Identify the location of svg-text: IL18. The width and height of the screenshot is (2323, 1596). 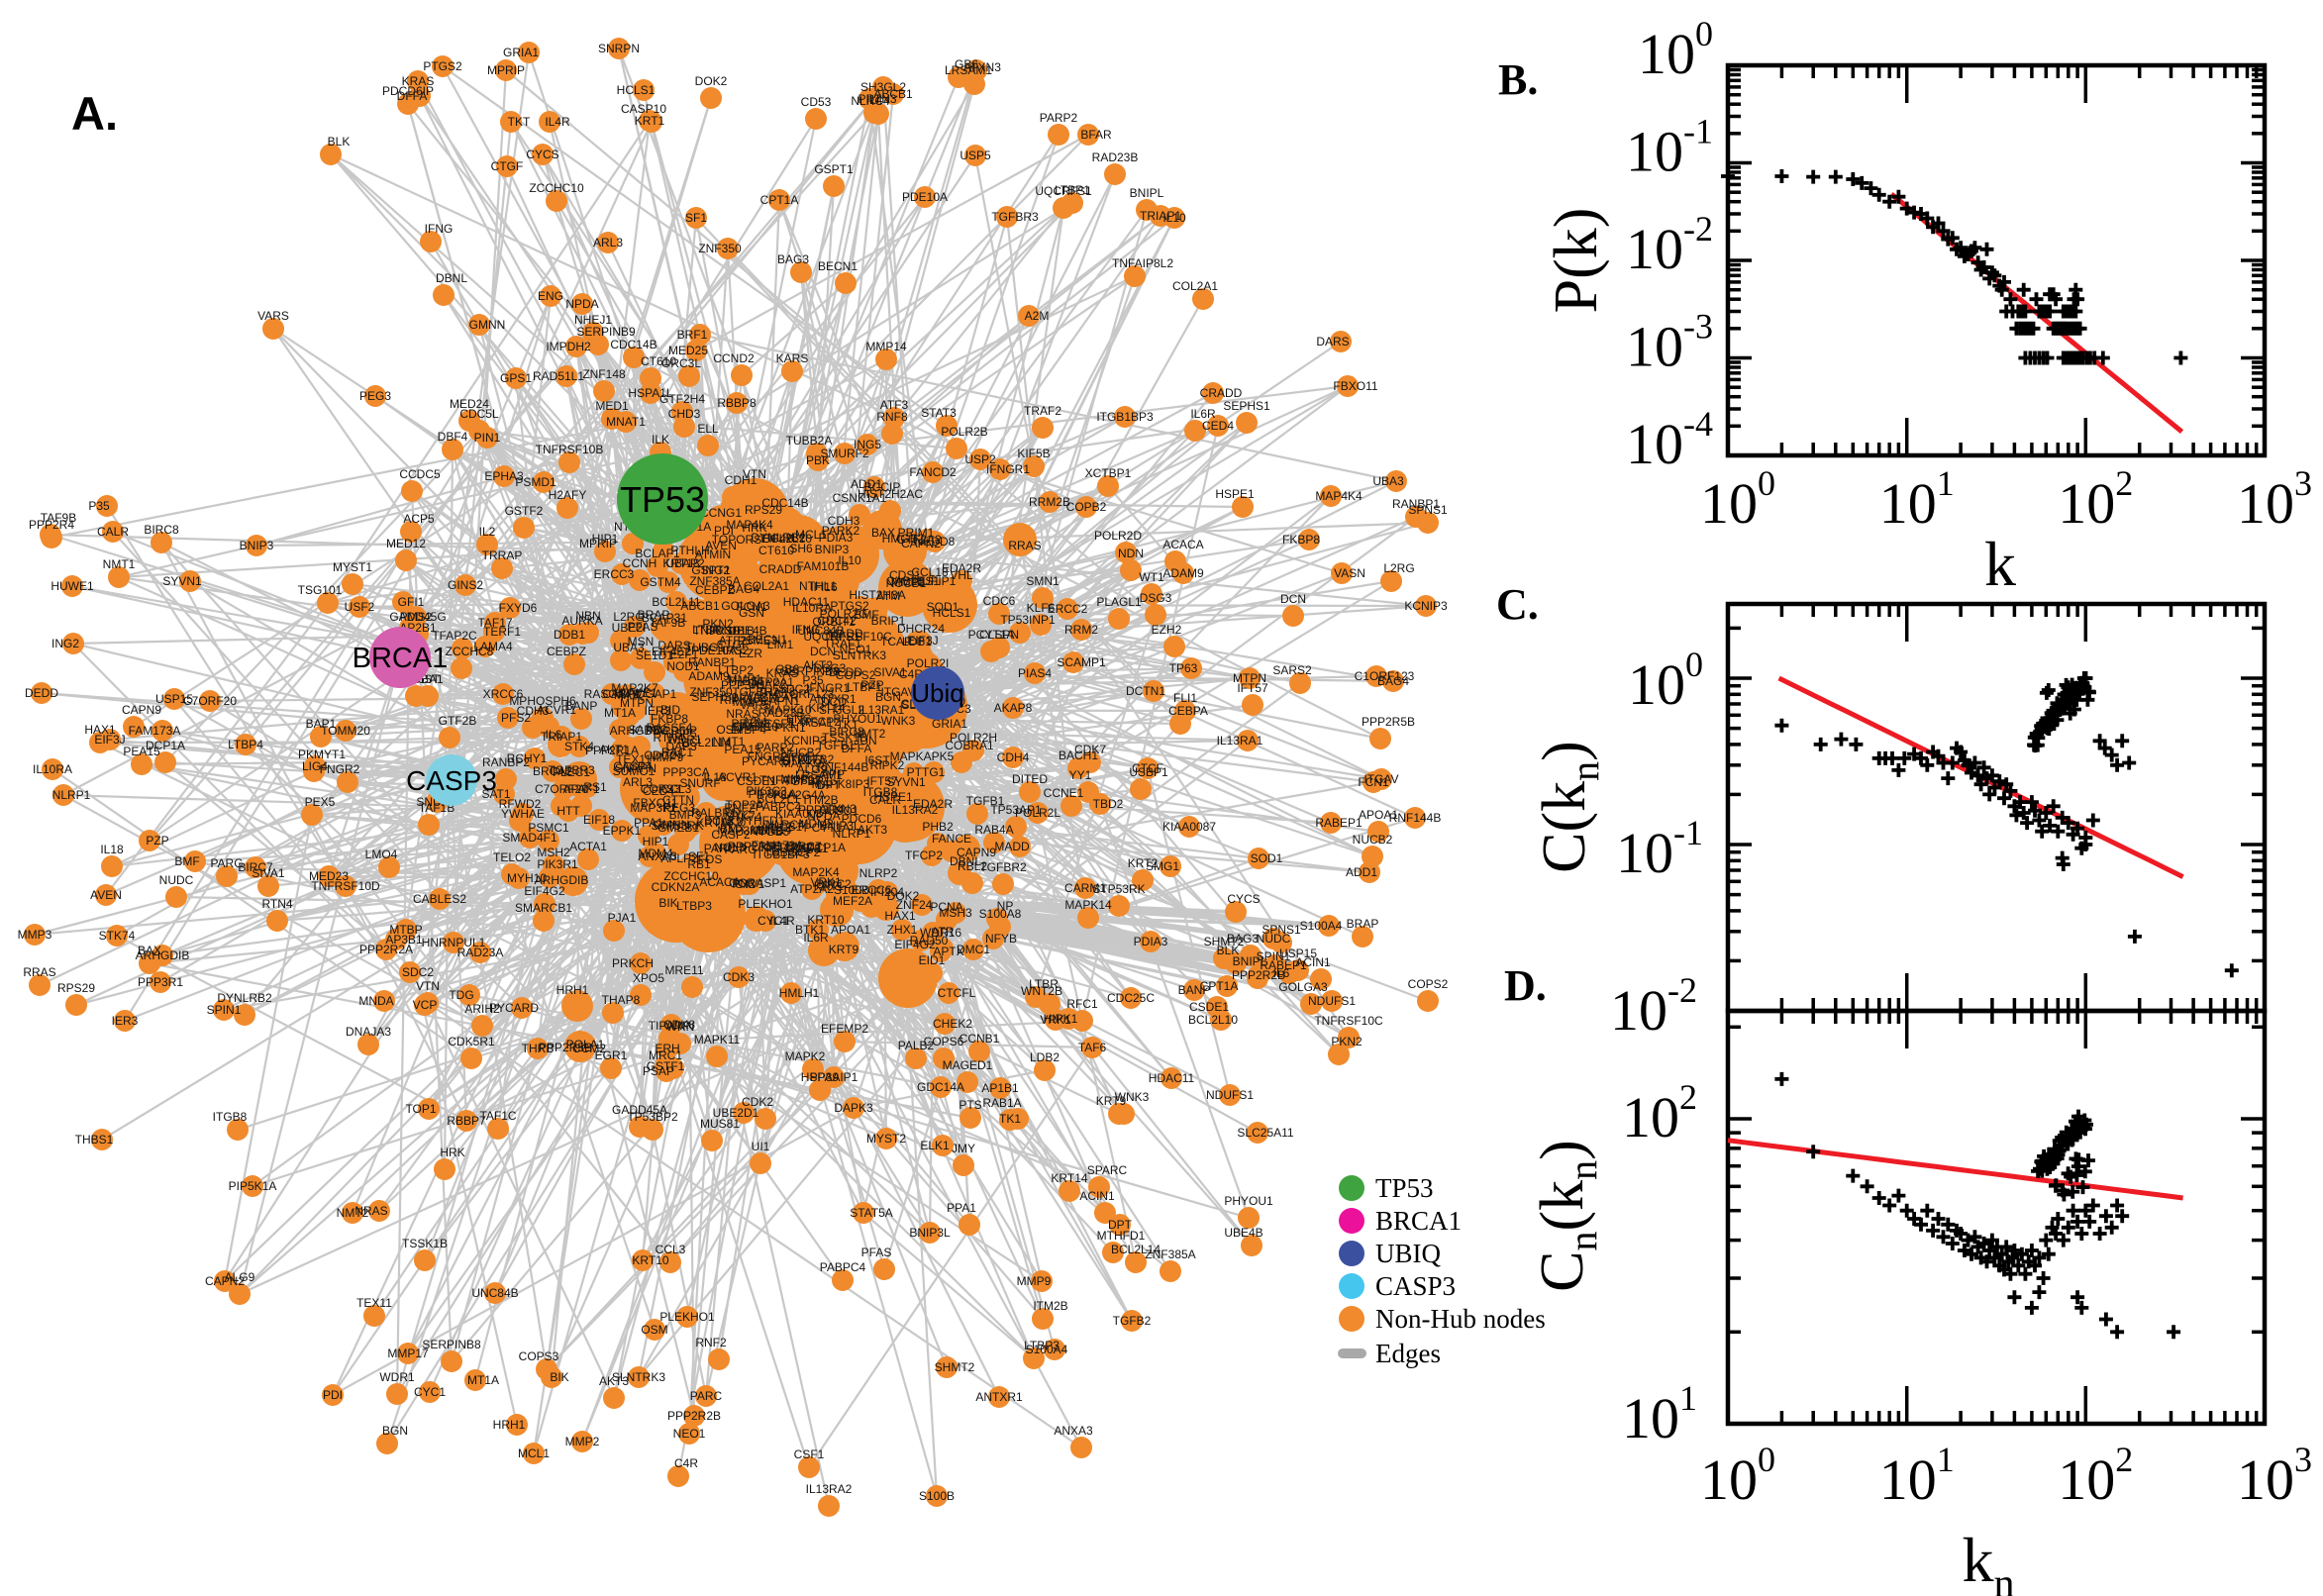
(112, 849).